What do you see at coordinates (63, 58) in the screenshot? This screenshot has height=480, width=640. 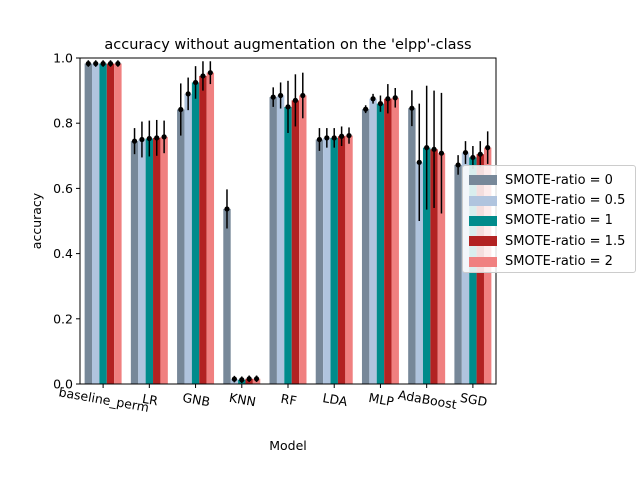 I see `y-tick-label: 1.0` at bounding box center [63, 58].